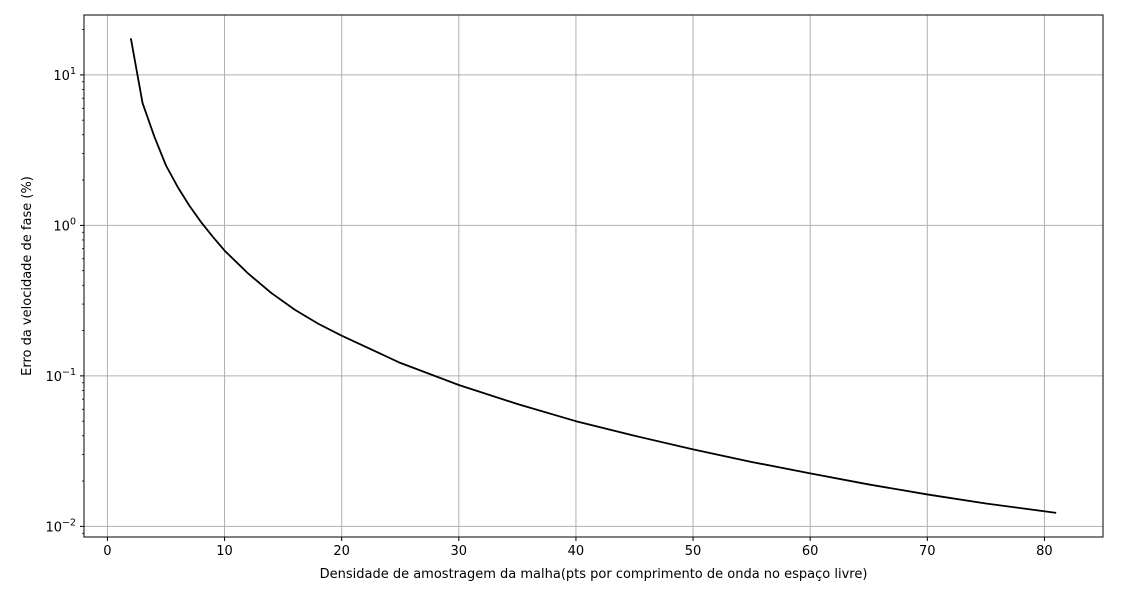 This screenshot has width=1130, height=596. What do you see at coordinates (693, 551) in the screenshot?
I see `x-tick-label: 50` at bounding box center [693, 551].